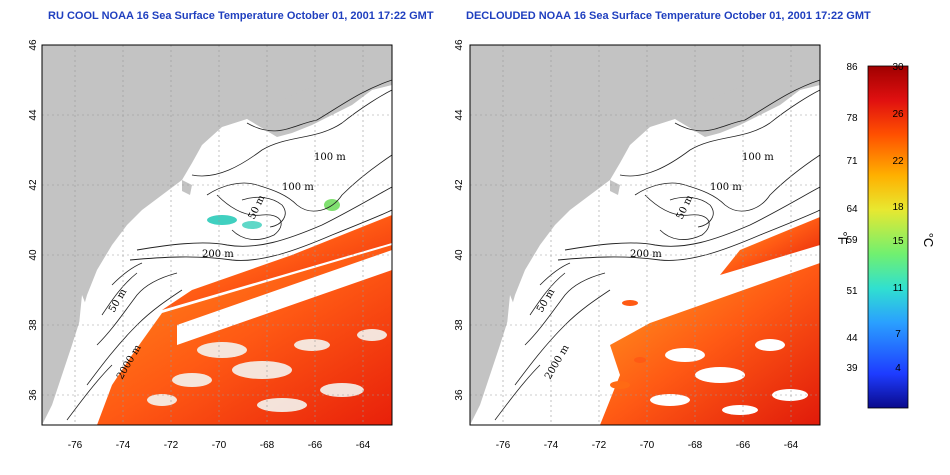 This screenshot has width=950, height=475. I want to click on c-tick-label: 7, so click(898, 334).